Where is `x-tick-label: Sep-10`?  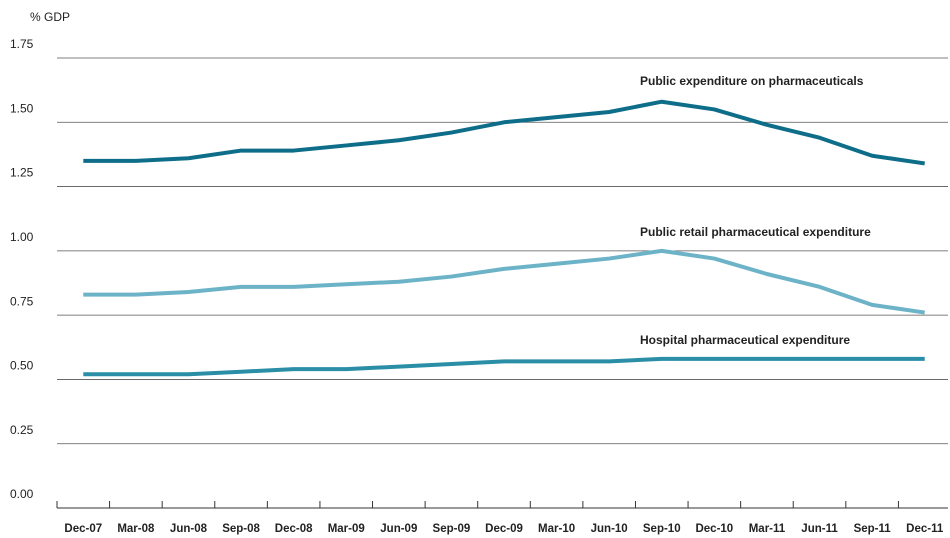 x-tick-label: Sep-10 is located at coordinates (662, 529).